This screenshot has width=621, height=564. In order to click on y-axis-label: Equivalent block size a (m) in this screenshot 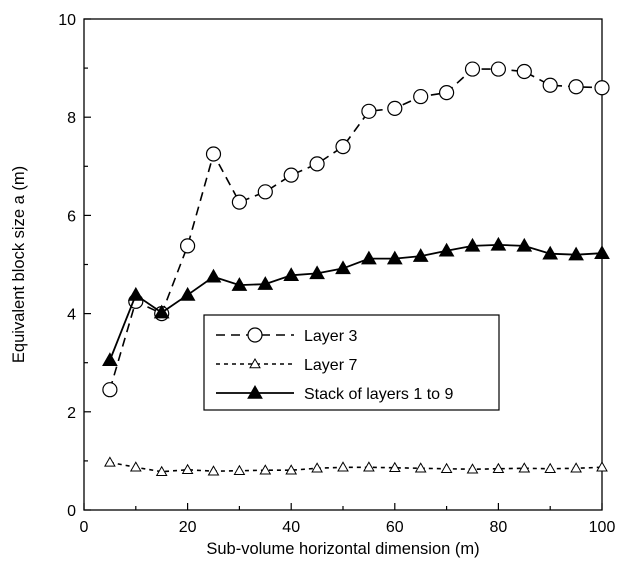, I will do `click(19, 264)`.